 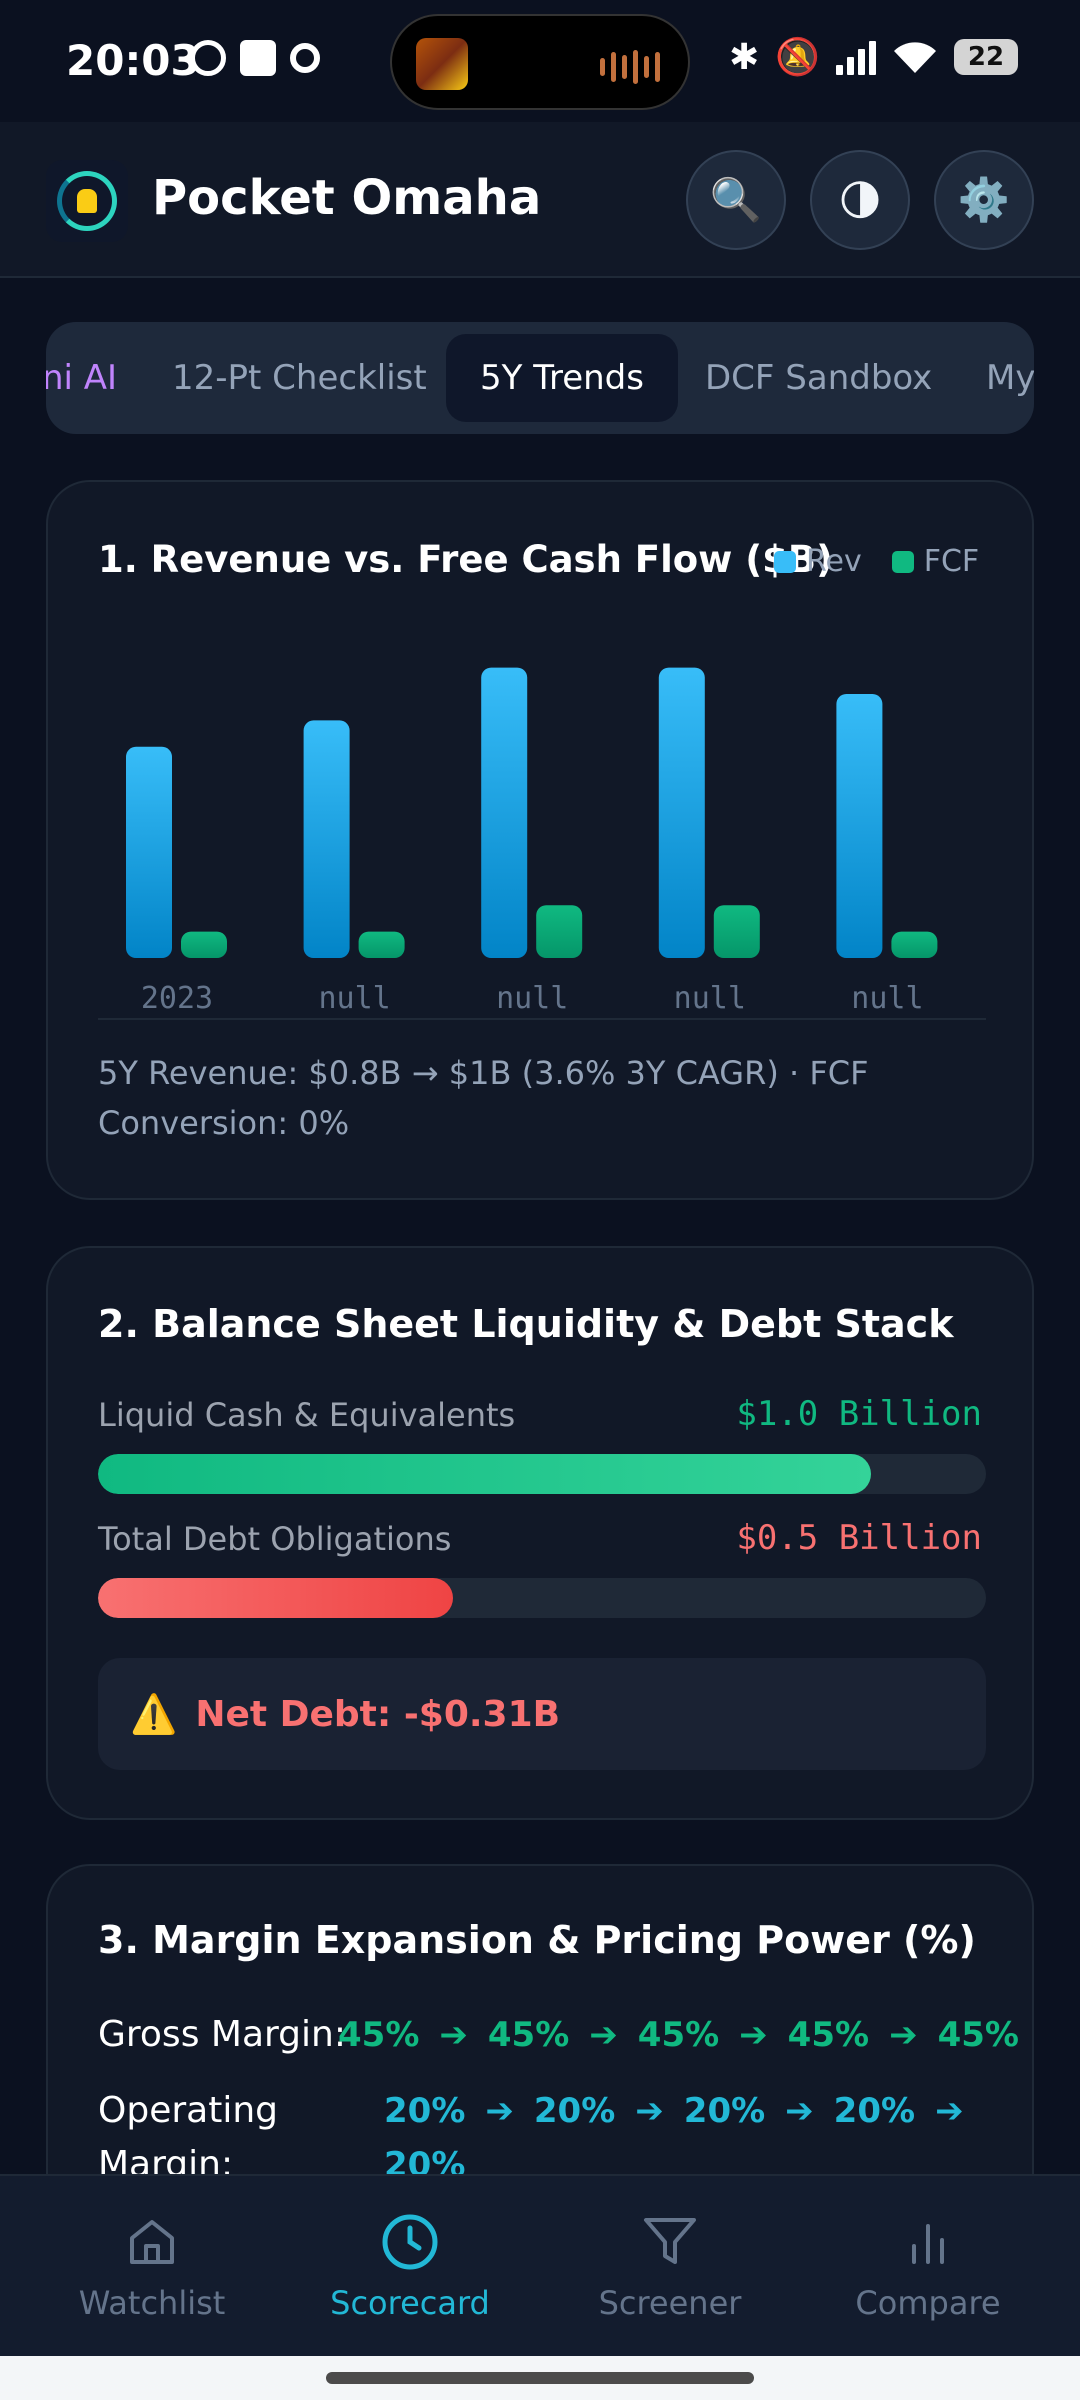 I want to click on tab-5y-trends: 5Y Trends, so click(x=562, y=378).